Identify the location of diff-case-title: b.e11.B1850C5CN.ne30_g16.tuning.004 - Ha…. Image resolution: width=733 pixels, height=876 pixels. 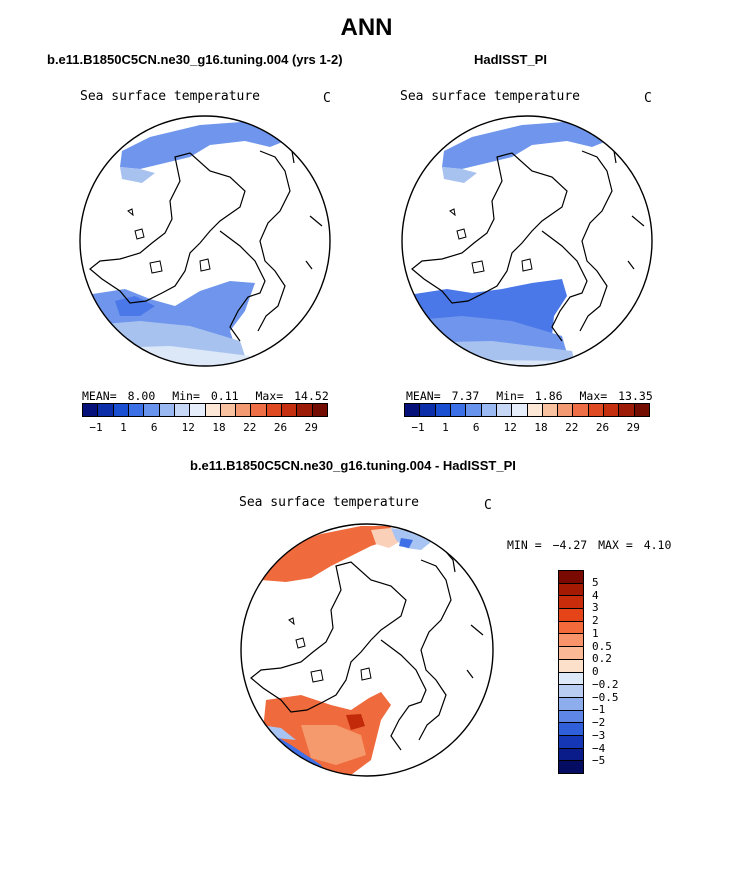
(353, 465).